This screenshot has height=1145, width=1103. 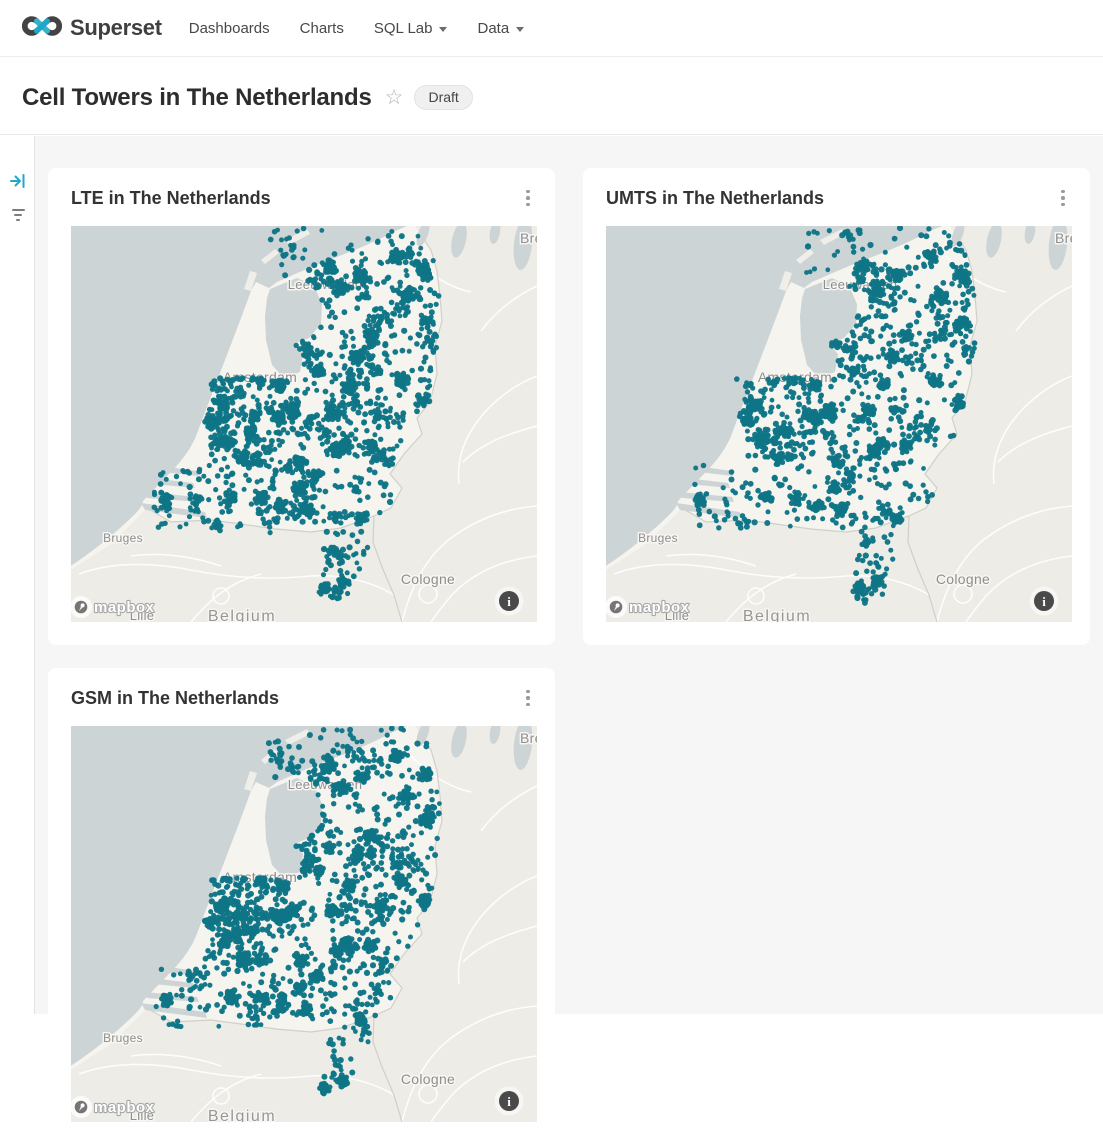 What do you see at coordinates (443, 97) in the screenshot?
I see `status-badge: Draft` at bounding box center [443, 97].